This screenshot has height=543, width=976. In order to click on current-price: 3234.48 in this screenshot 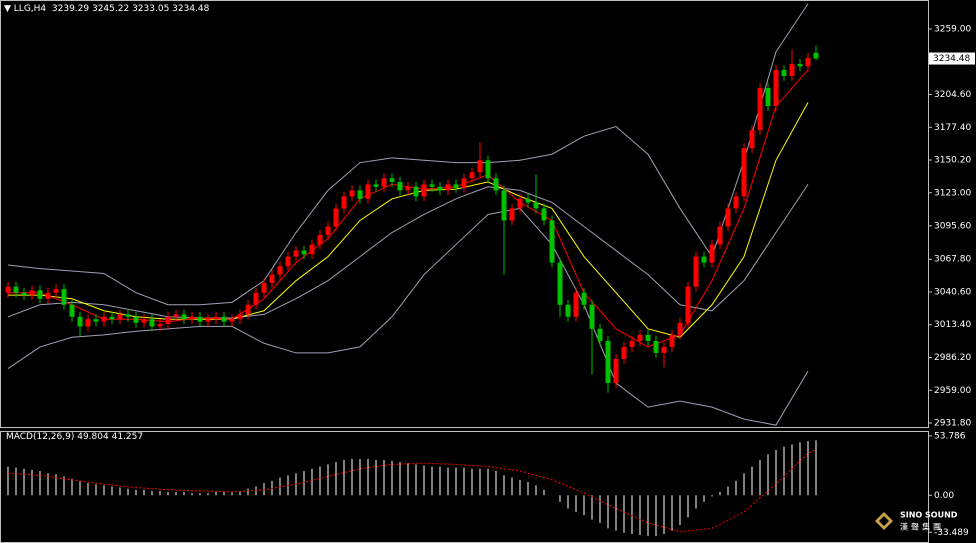, I will do `click(951, 59)`.